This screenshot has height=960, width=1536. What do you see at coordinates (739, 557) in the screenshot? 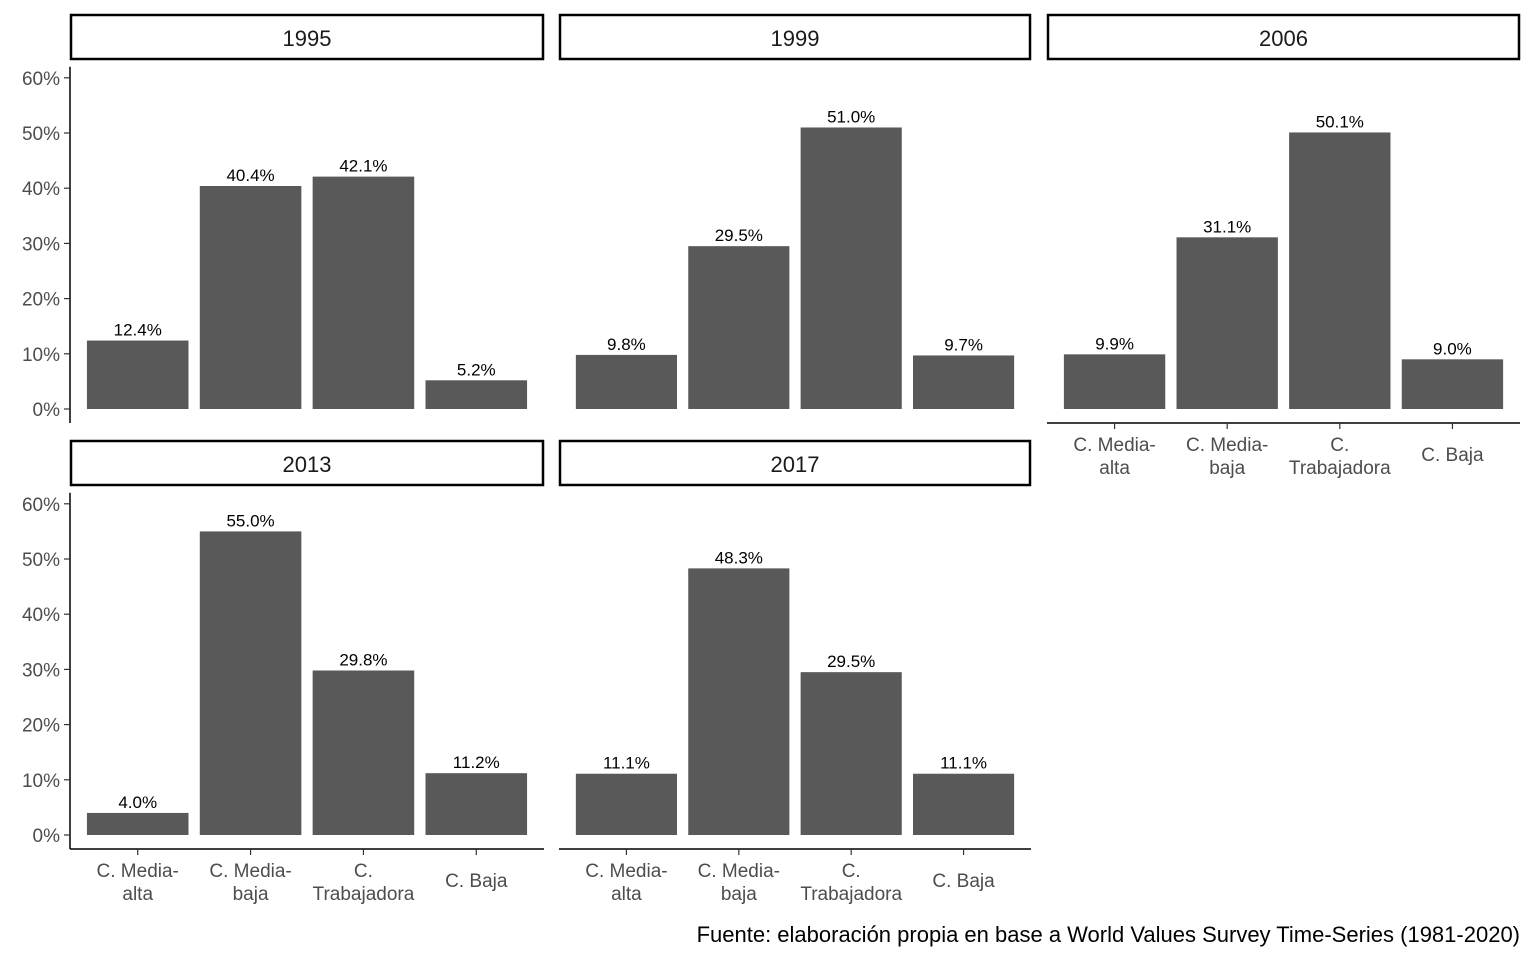
I see `bar-value-label: 48.3%` at bounding box center [739, 557].